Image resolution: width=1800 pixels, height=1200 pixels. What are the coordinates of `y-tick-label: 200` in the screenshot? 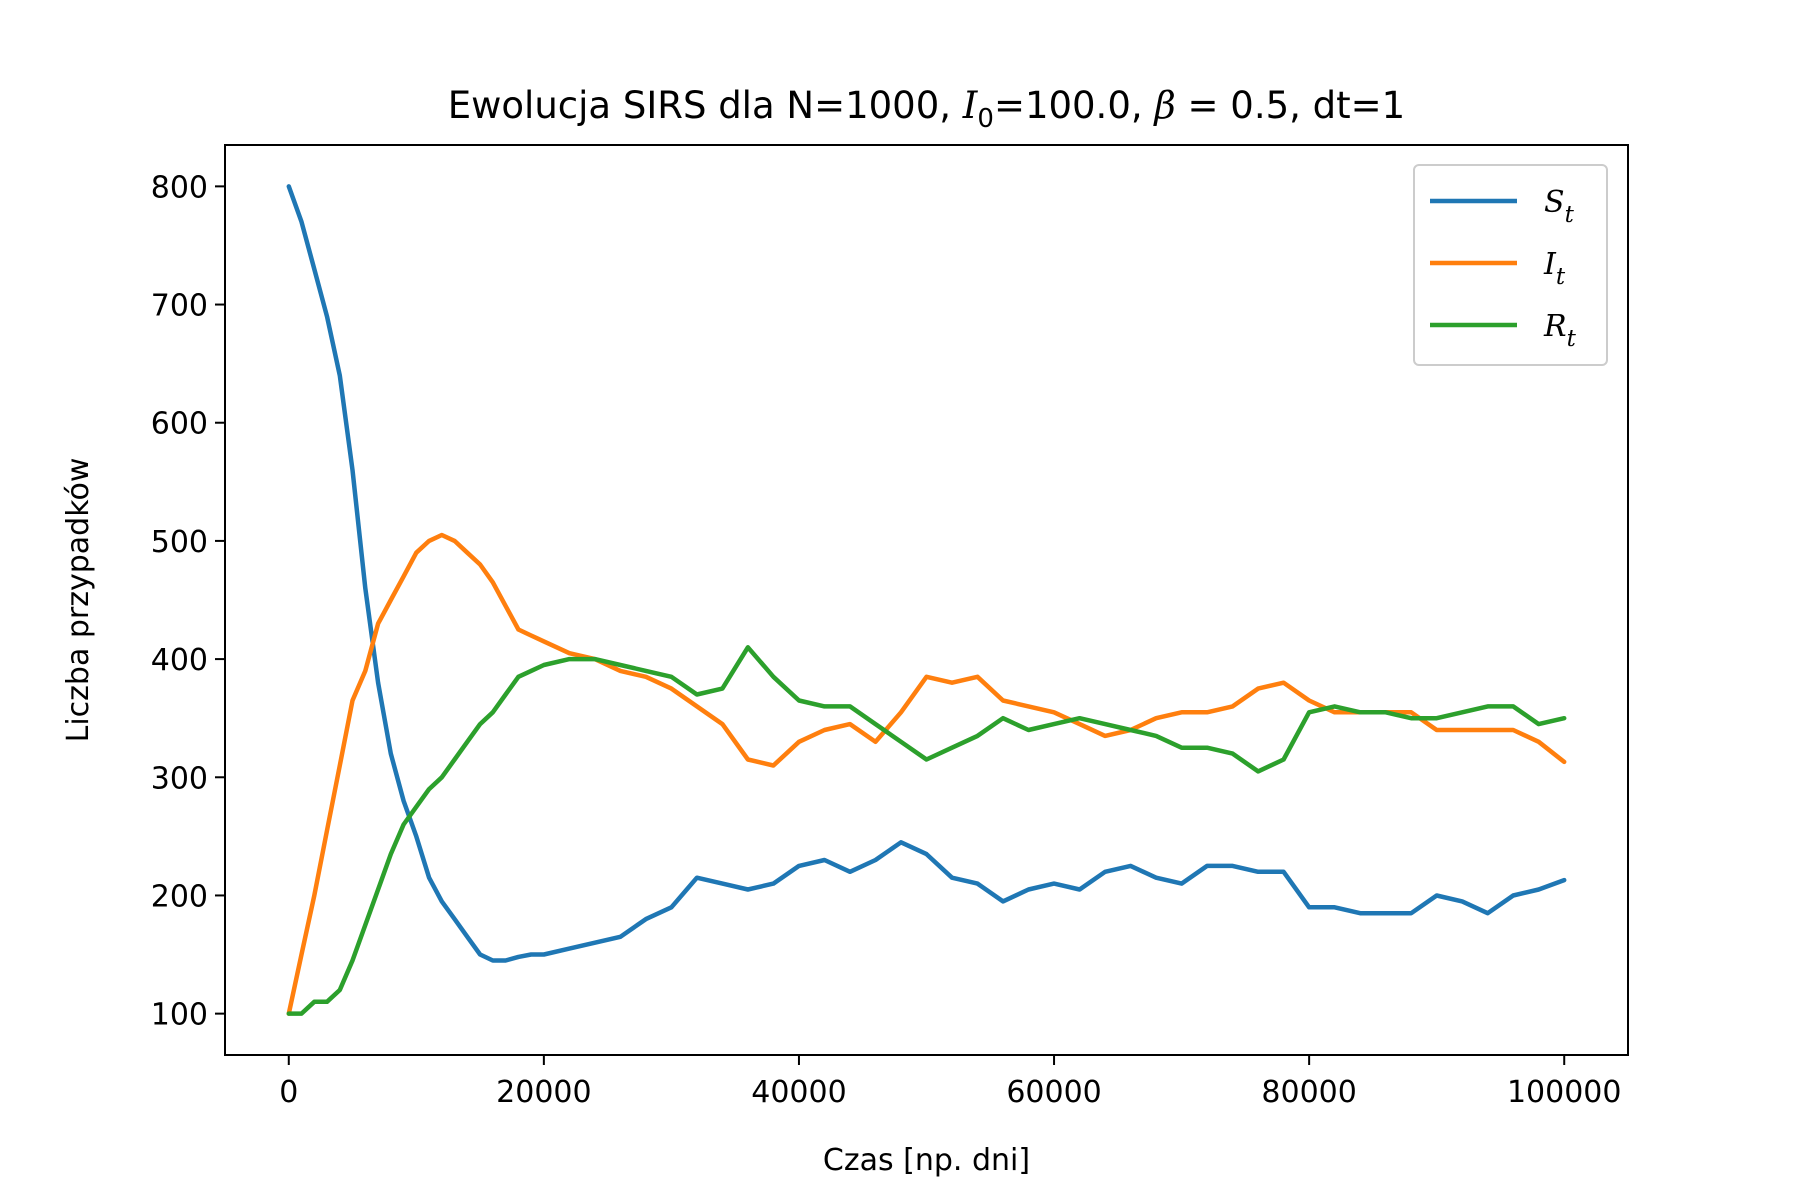 It's located at (179, 896).